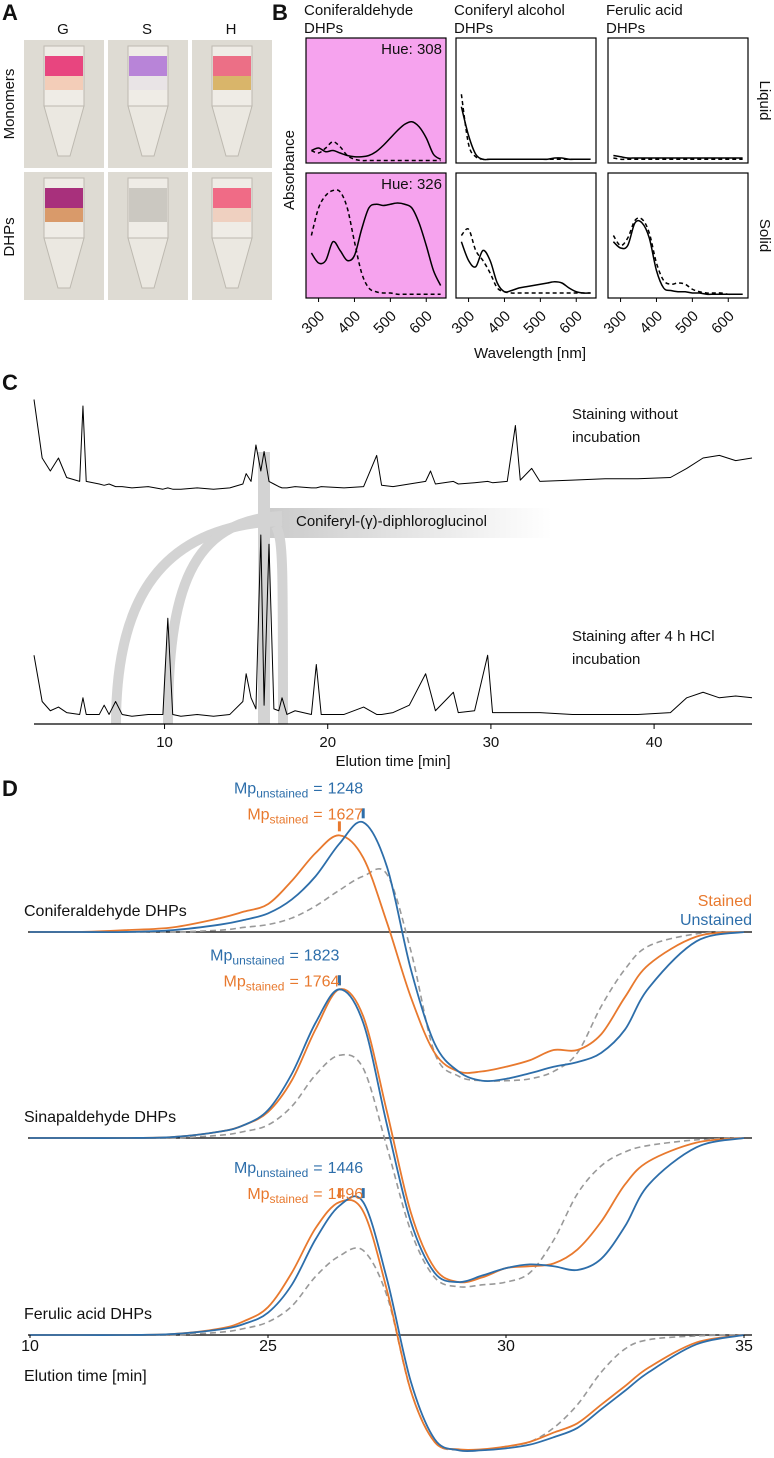 The image size is (774, 1458). I want to click on x-tick-label: 35, so click(744, 1346).